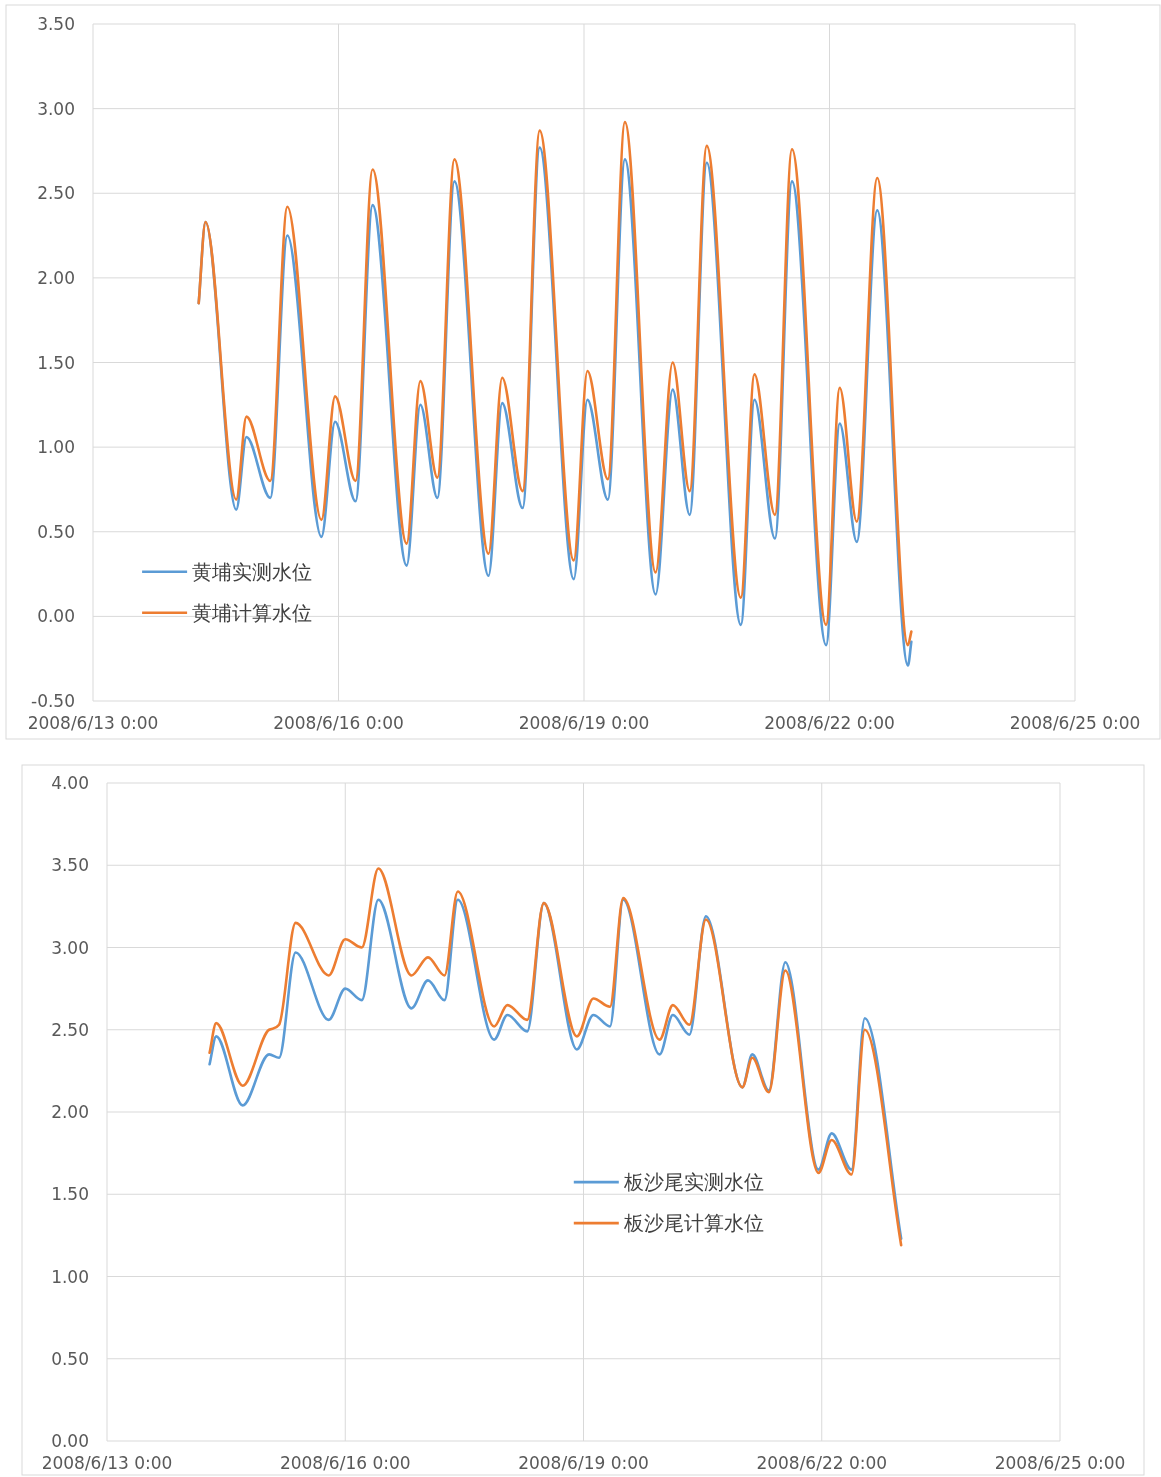  I want to click on legend-label: 板沙尾实测水位, so click(693, 1182).